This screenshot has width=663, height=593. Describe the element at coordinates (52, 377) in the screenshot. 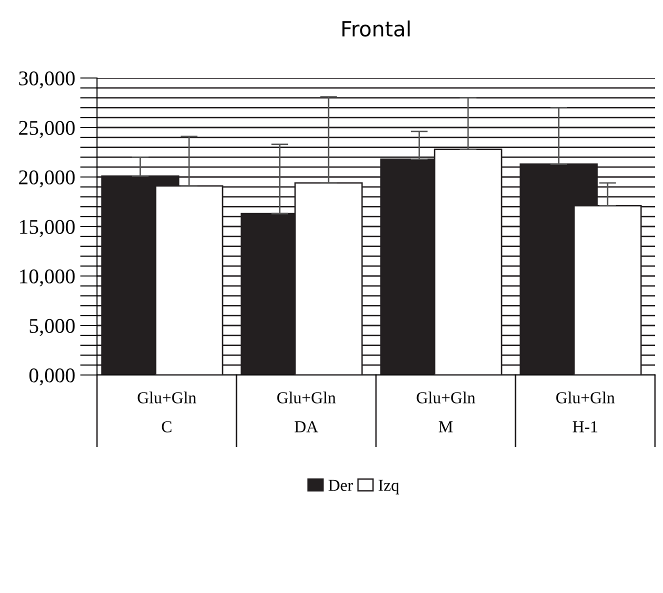

I see `y-tick-label: 0,000` at that location.